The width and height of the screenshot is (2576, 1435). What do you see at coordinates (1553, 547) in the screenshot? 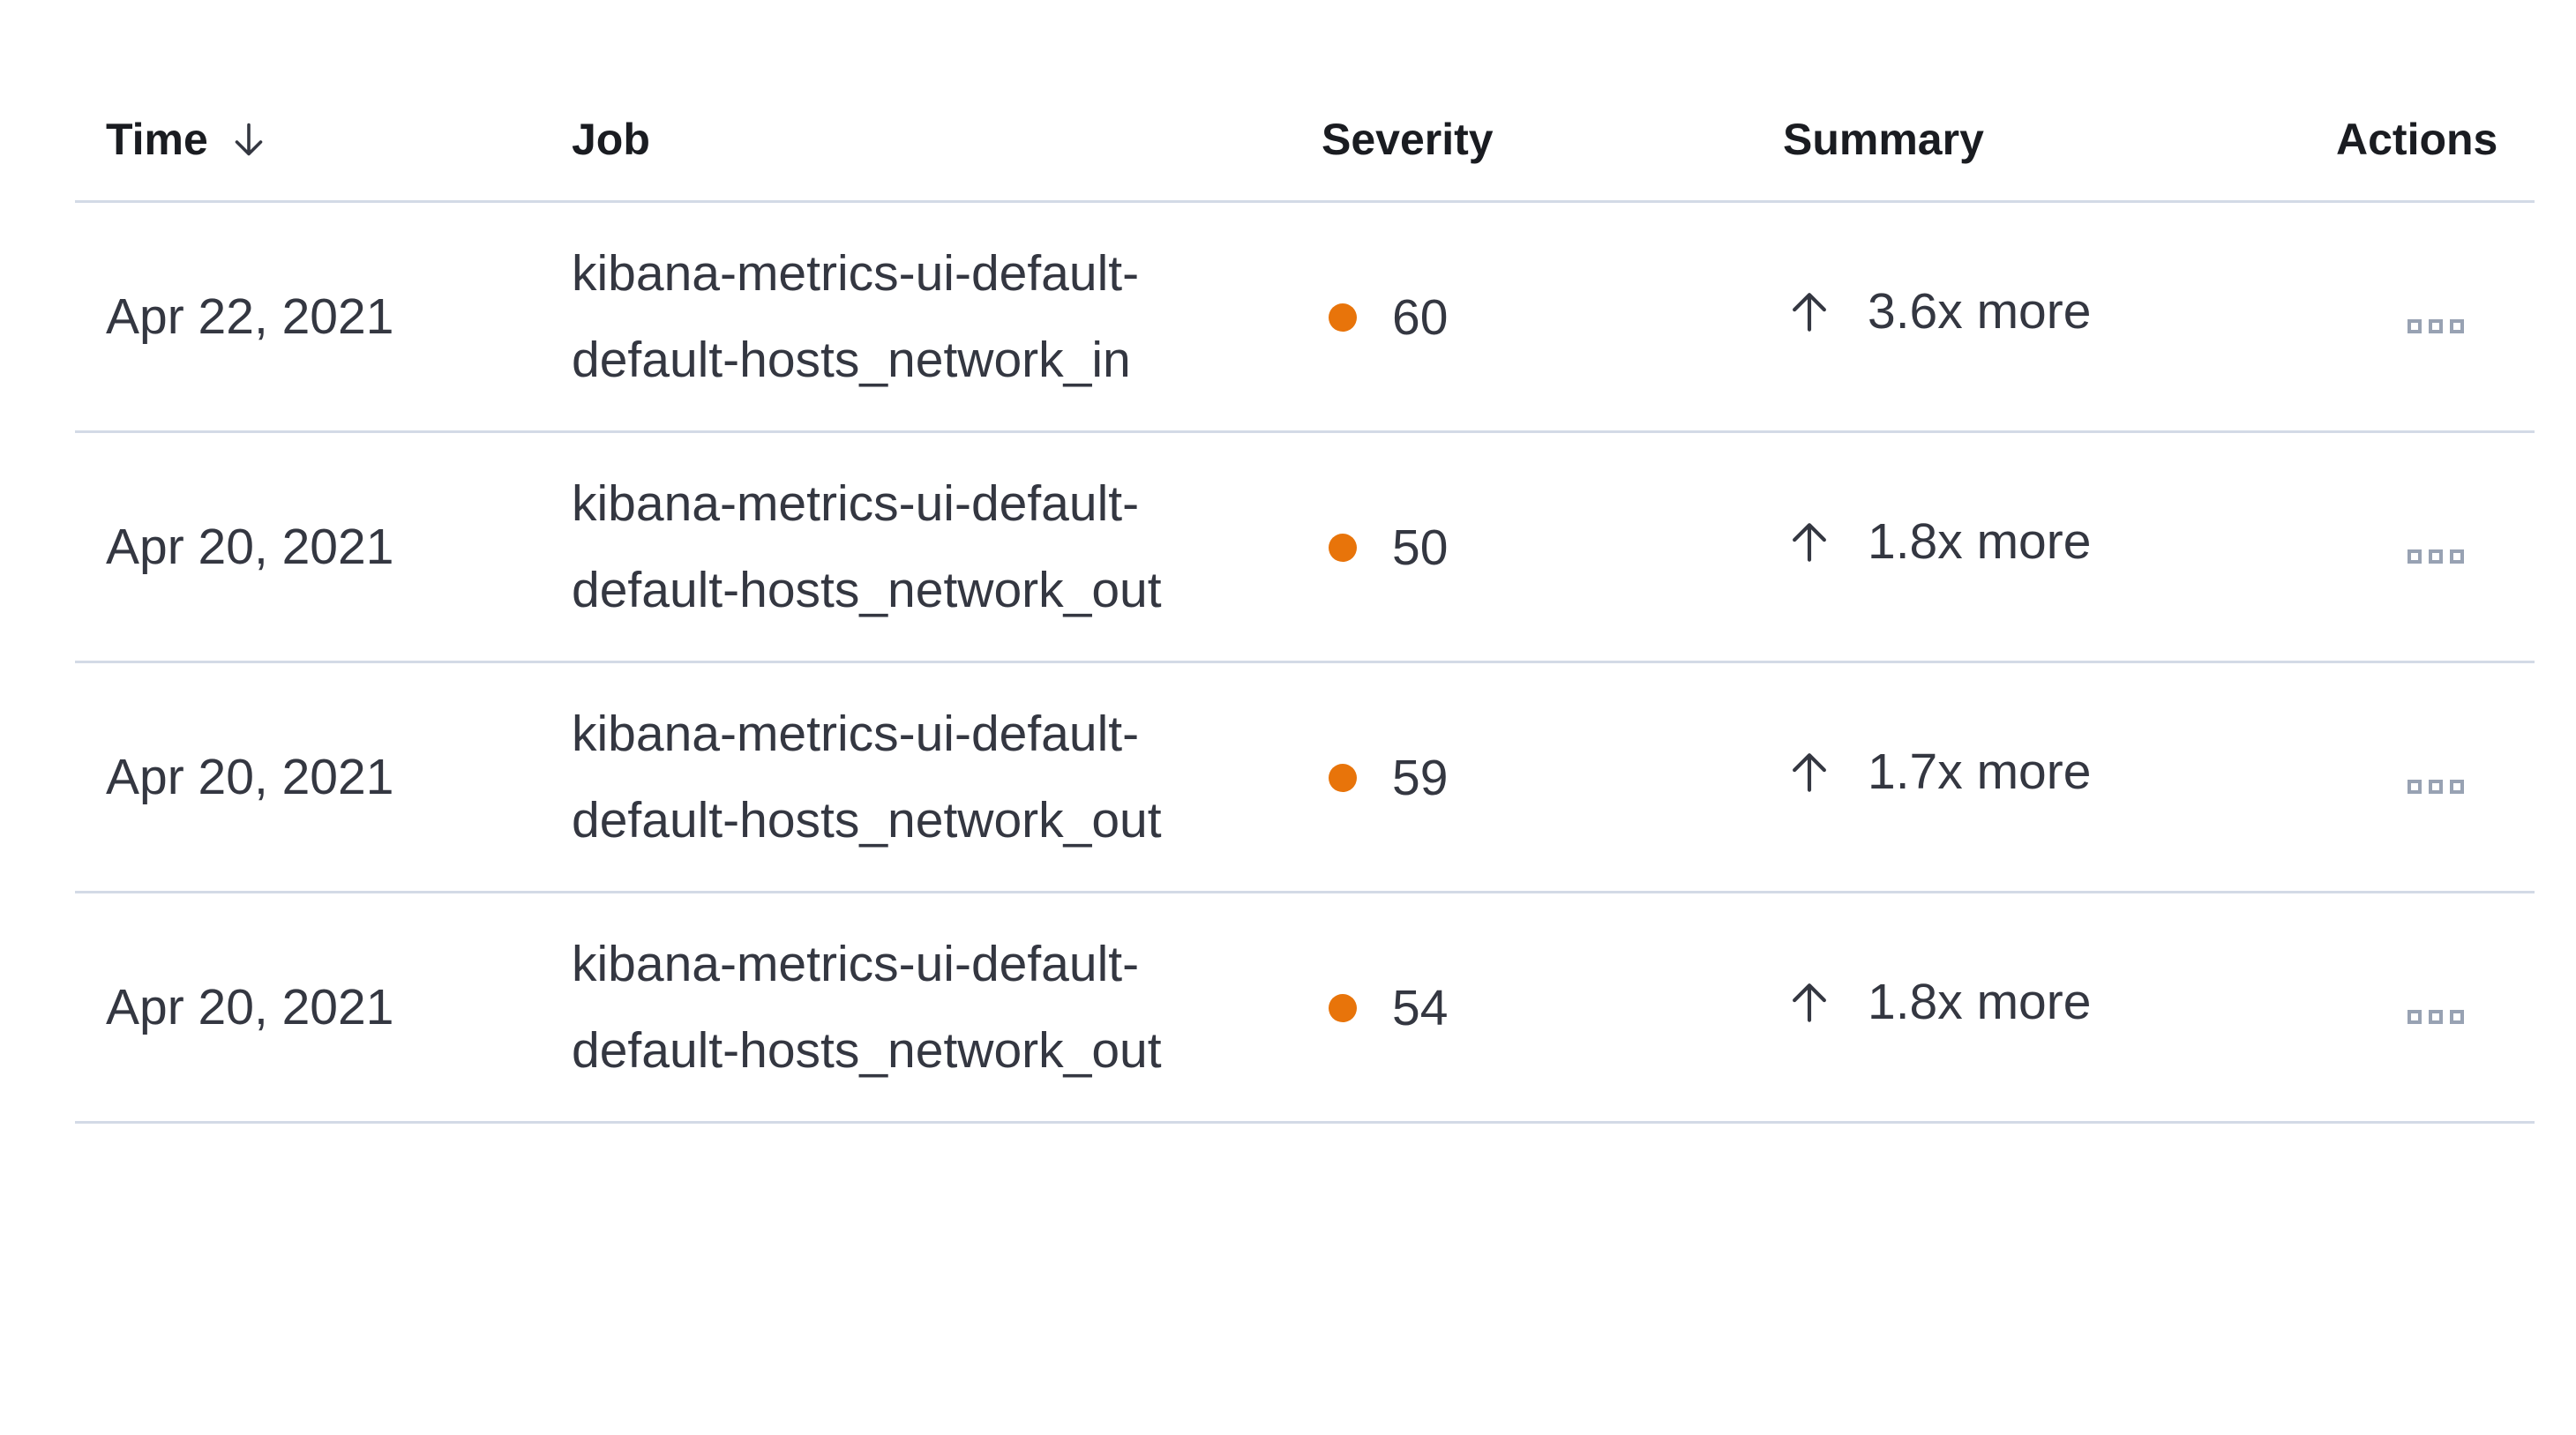
I see `severity-cell: 50` at bounding box center [1553, 547].